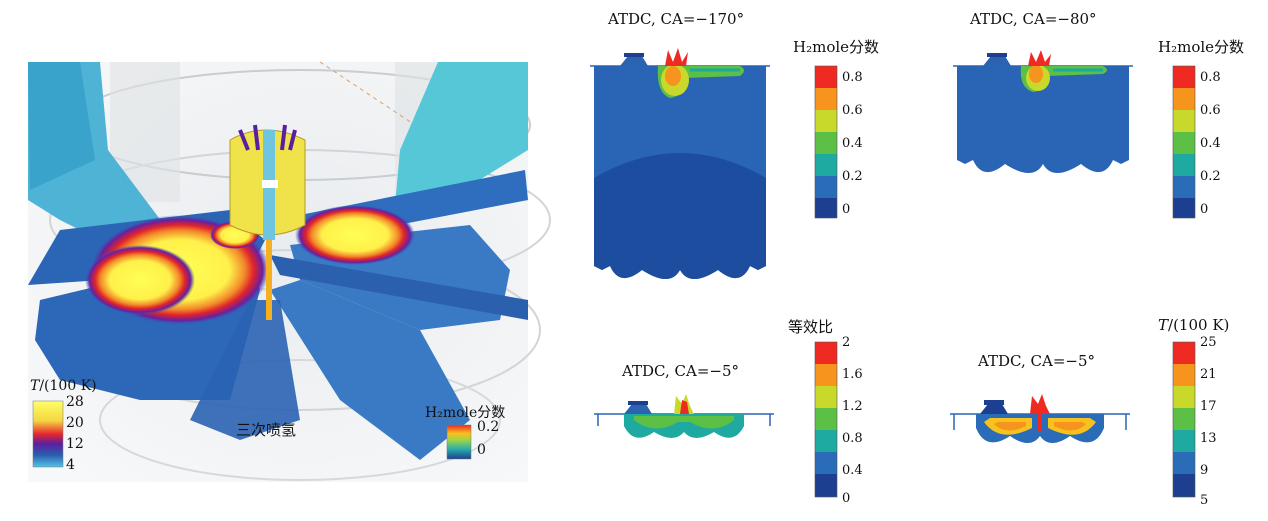 The width and height of the screenshot is (1268, 521). What do you see at coordinates (1210, 143) in the screenshot?
I see `panel-top-right-tick-2: 0.4` at bounding box center [1210, 143].